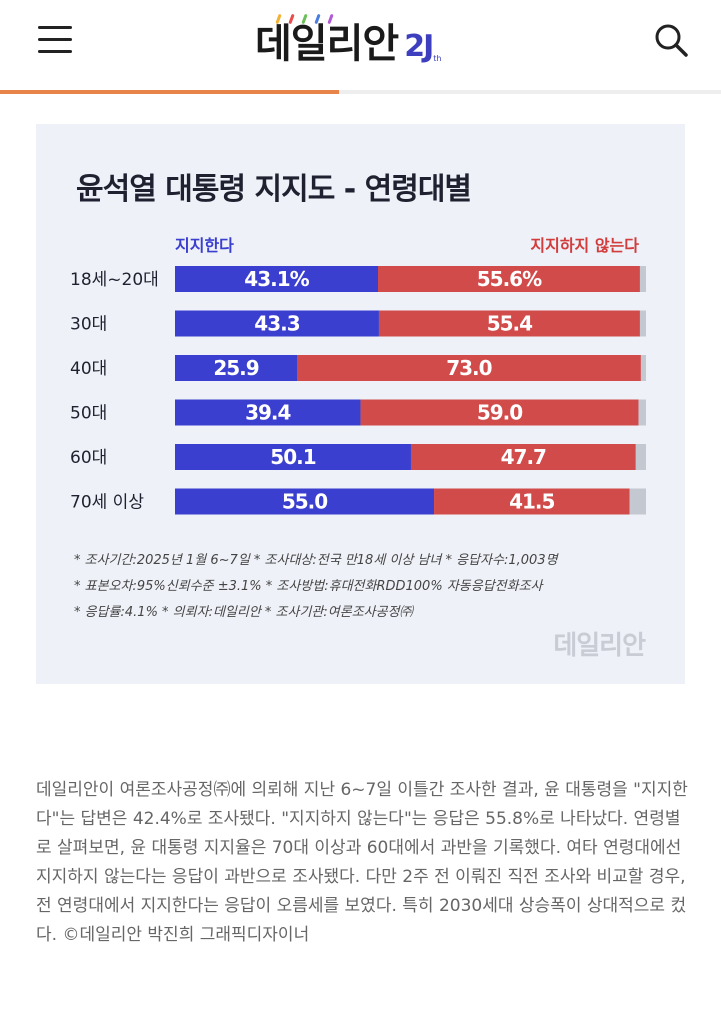  Describe the element at coordinates (671, 40) in the screenshot. I see `search-icon` at that location.